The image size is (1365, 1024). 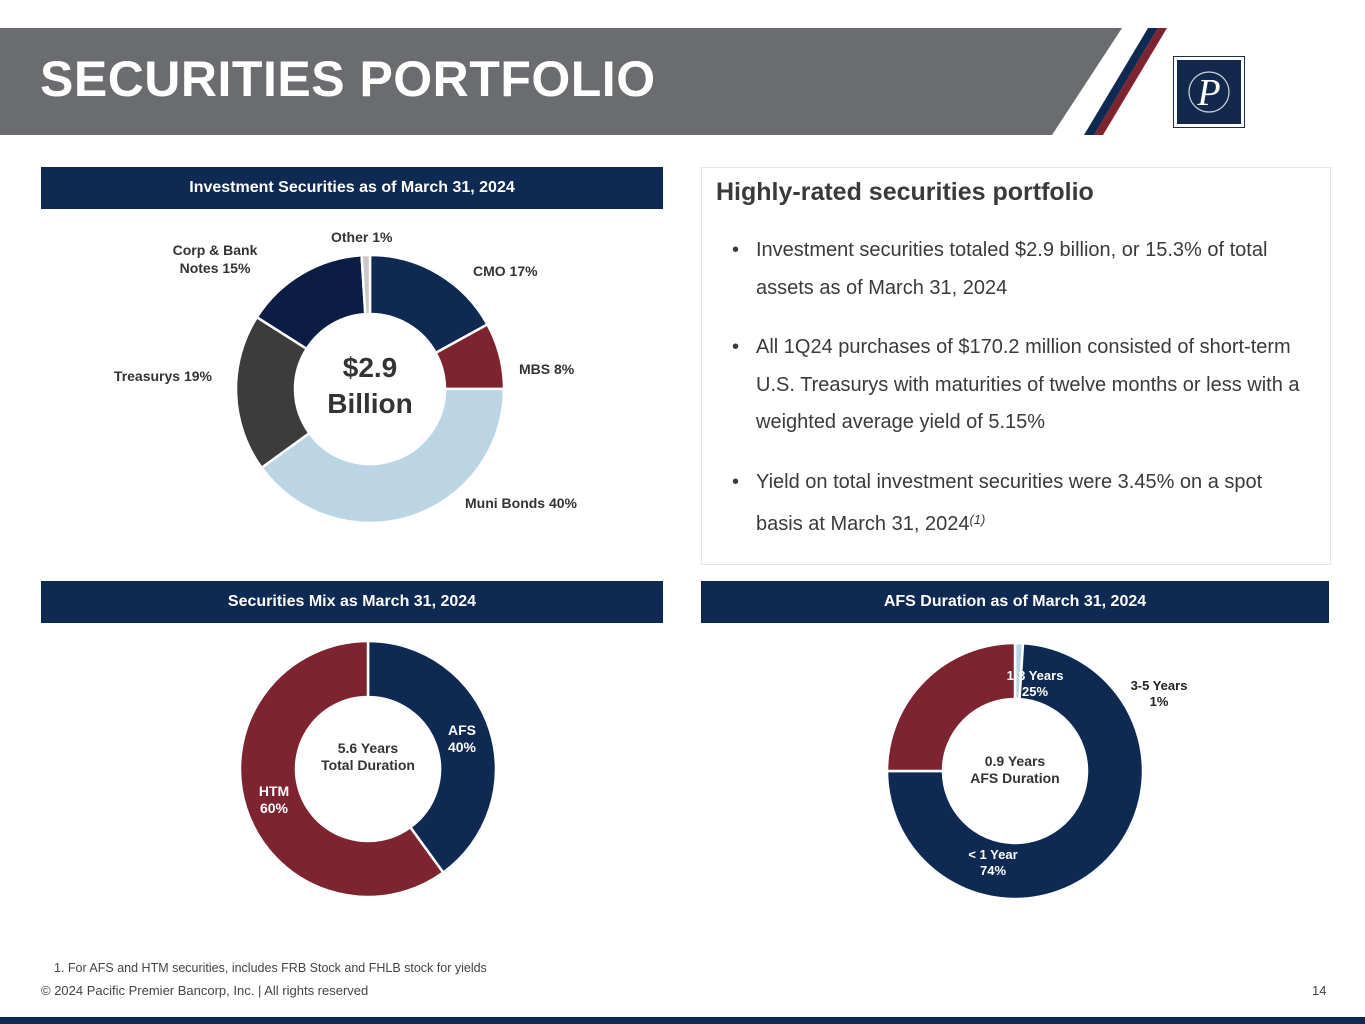 What do you see at coordinates (521, 503) in the screenshot?
I see `slice-label-muni-bonds: Muni Bonds 40%` at bounding box center [521, 503].